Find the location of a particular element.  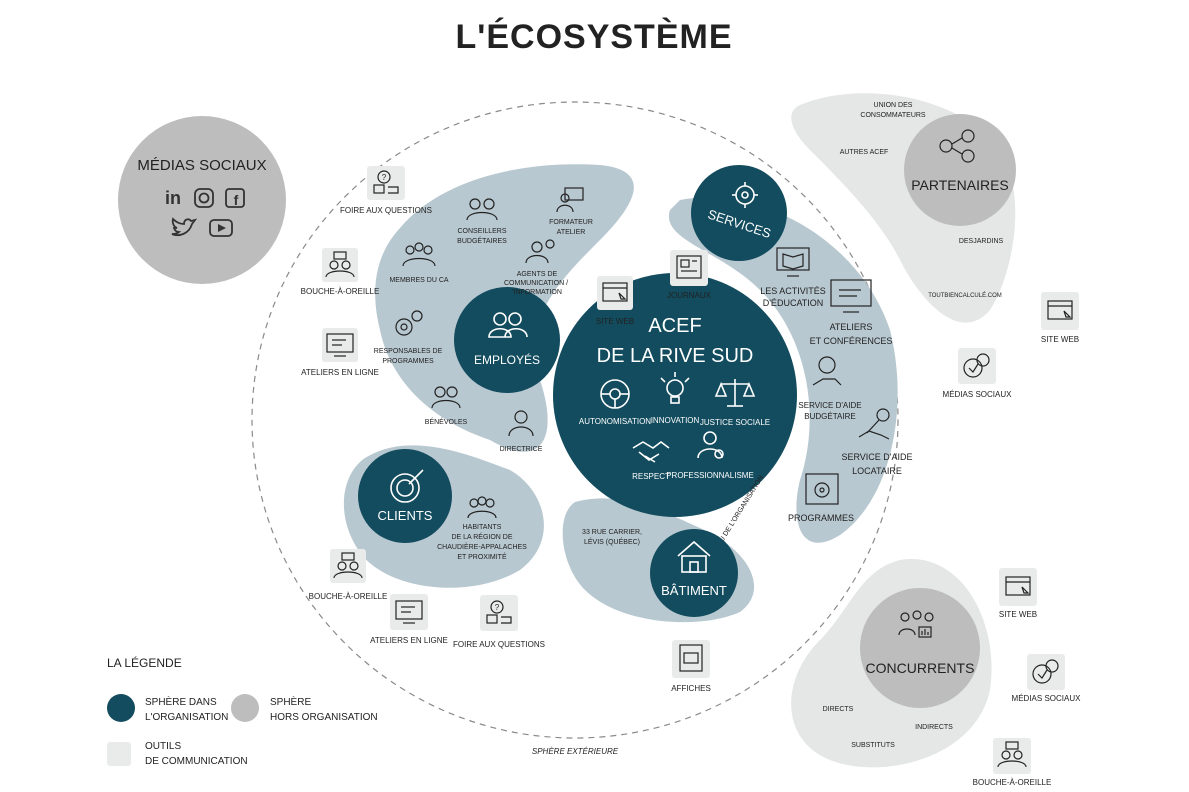

lightbulb-icon is located at coordinates (675, 388).